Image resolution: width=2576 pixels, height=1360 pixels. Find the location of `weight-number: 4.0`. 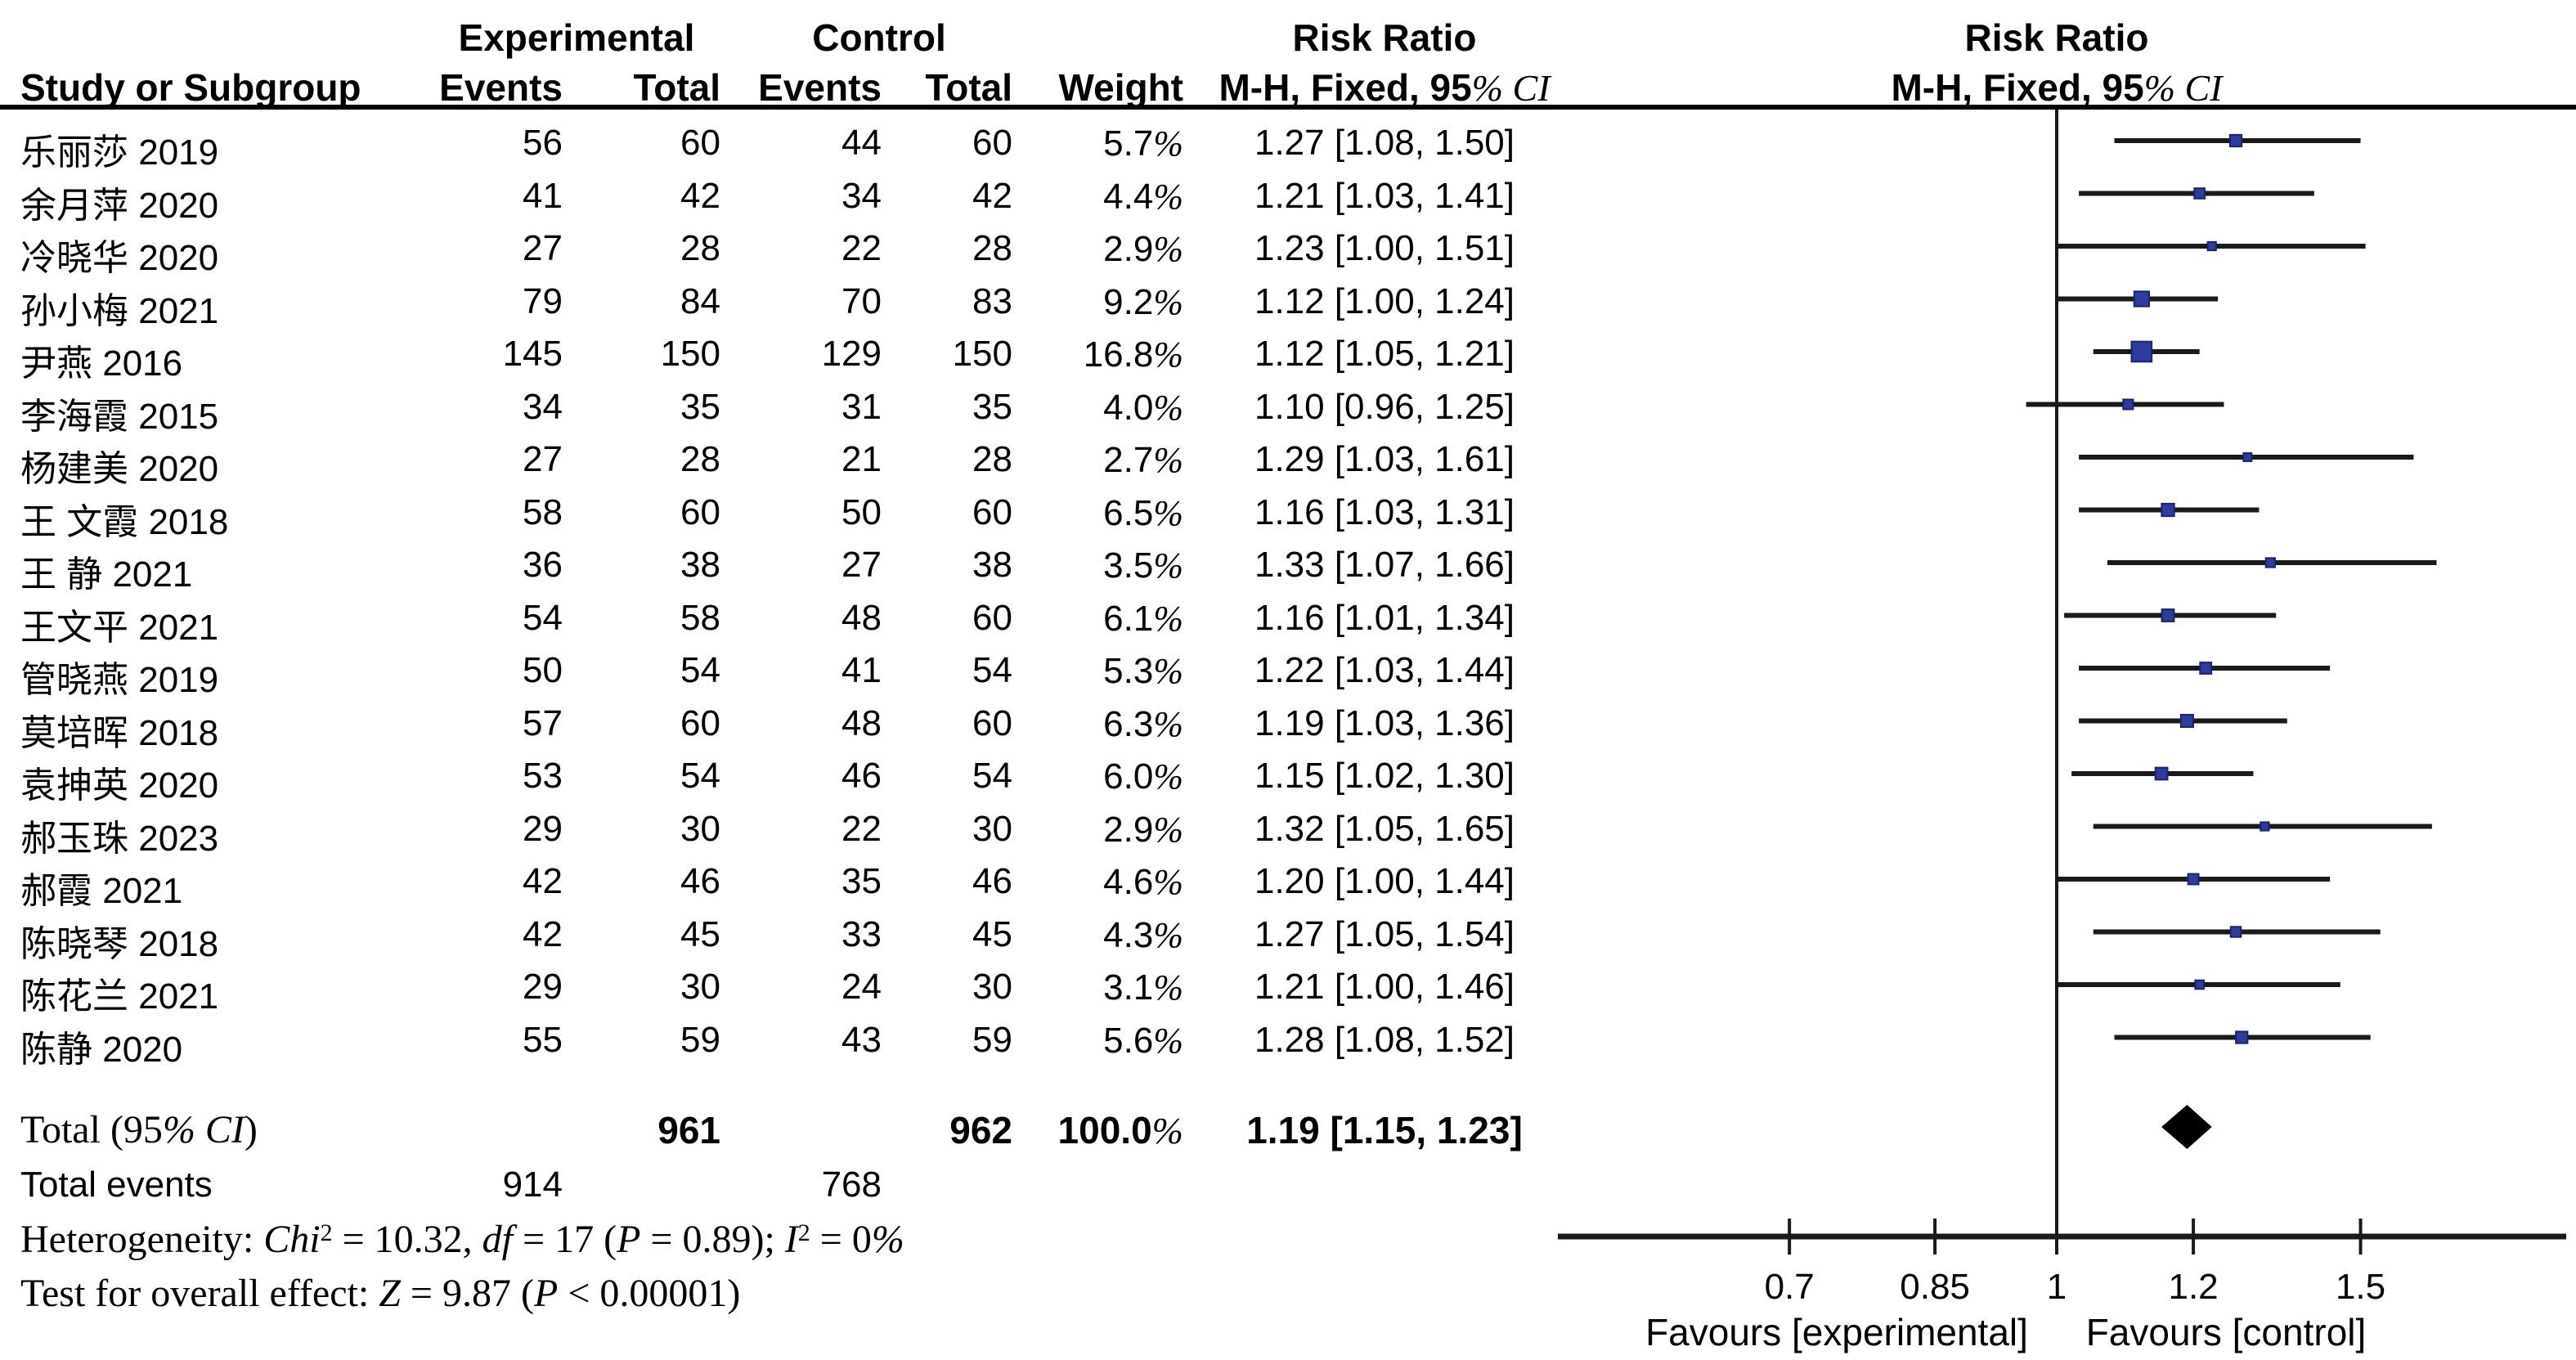

weight-number: 4.0 is located at coordinates (1128, 408).